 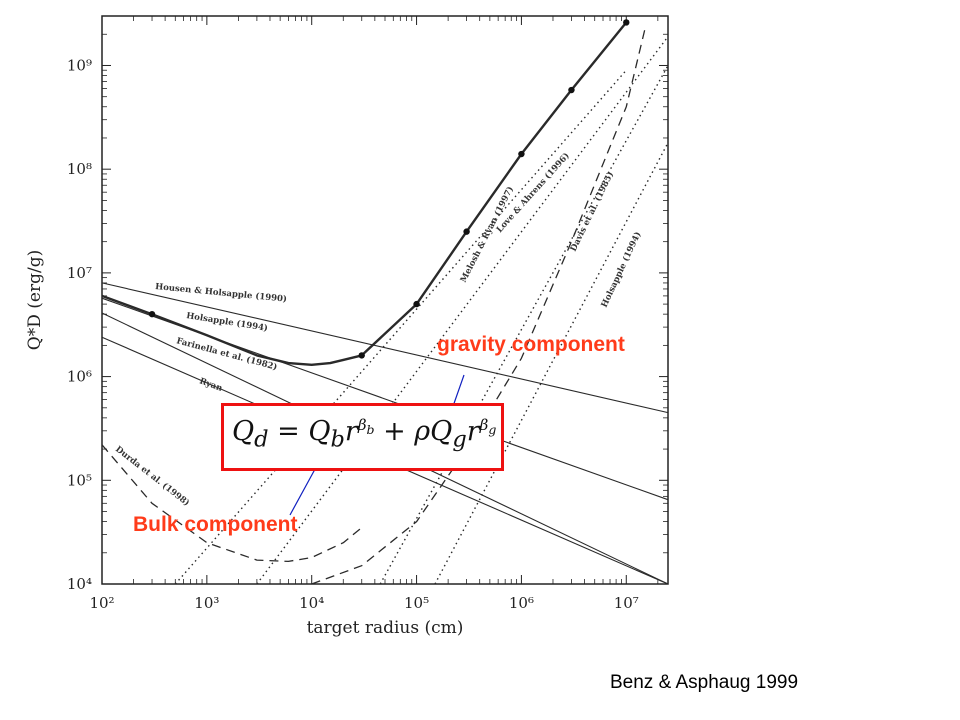 What do you see at coordinates (422, 431) in the screenshot?
I see `formula-rho: ρ` at bounding box center [422, 431].